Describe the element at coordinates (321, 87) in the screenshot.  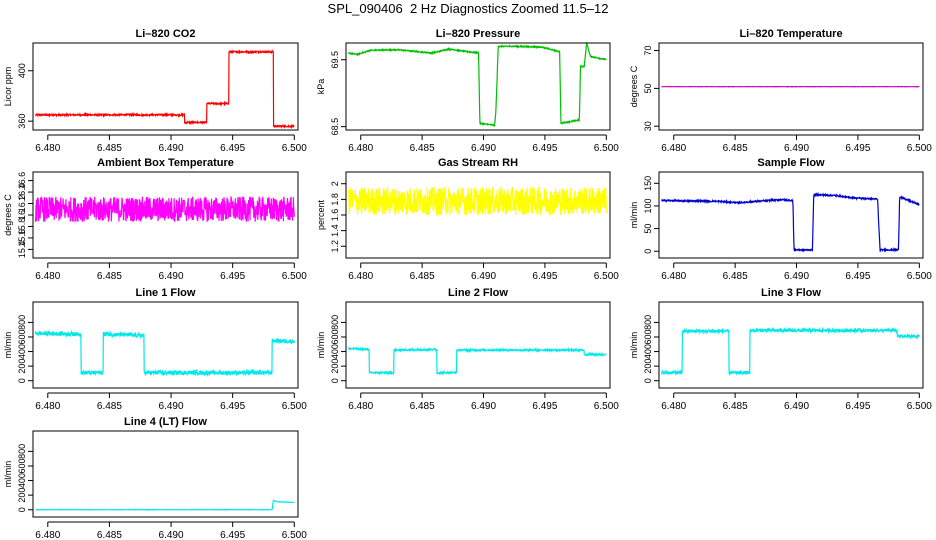
I see `y-axis-label: kPa` at that location.